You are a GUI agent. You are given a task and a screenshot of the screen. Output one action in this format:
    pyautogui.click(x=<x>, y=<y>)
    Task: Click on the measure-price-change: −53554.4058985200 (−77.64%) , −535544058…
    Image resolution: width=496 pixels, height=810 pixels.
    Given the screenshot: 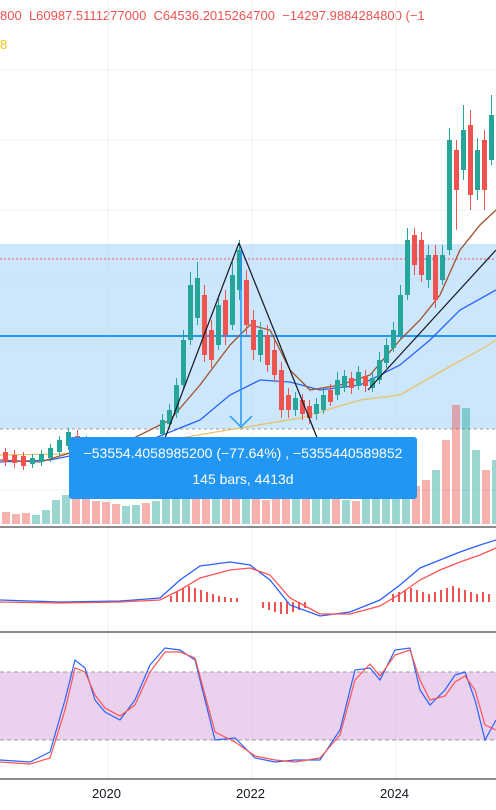 What is the action you would take?
    pyautogui.click(x=243, y=453)
    